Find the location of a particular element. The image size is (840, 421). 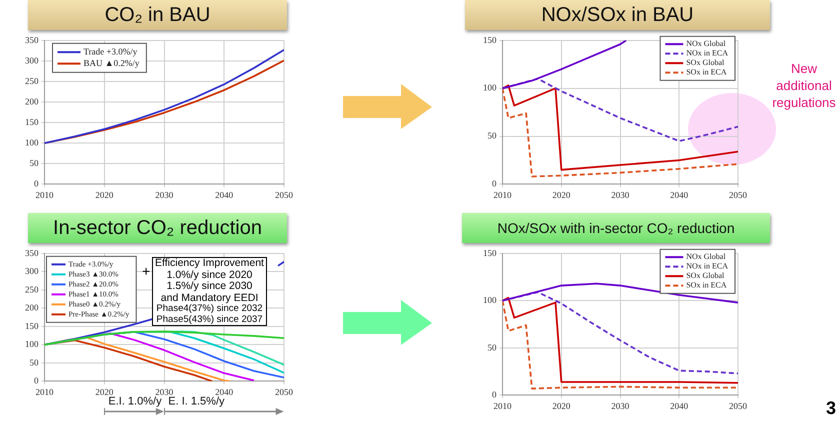

annotation: 1.5%/y since 2030 is located at coordinates (210, 286).